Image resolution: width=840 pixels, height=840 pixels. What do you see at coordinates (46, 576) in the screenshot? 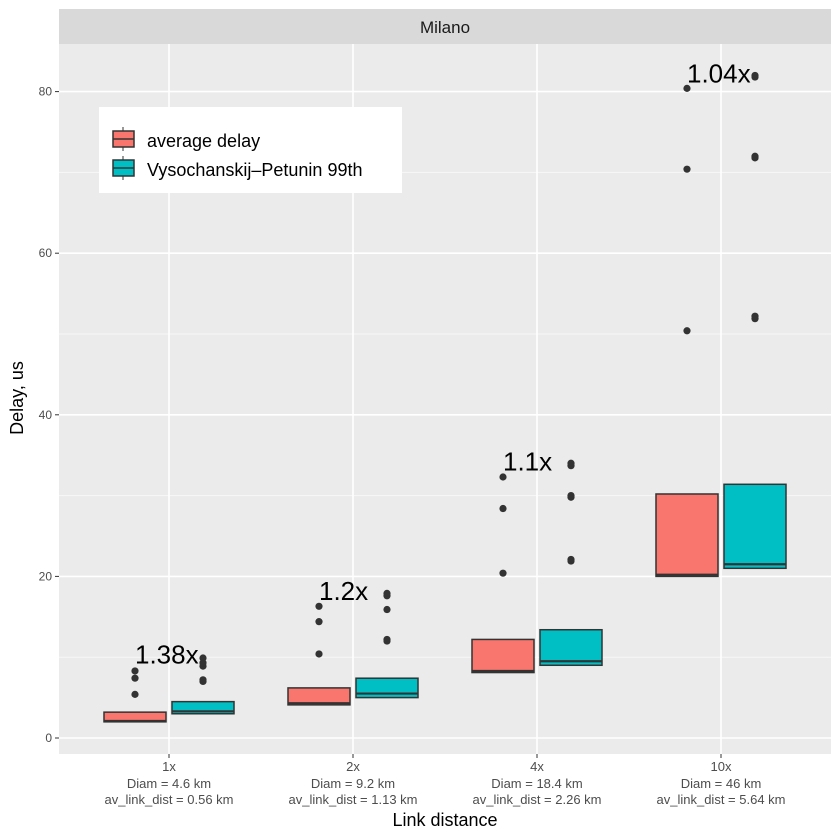
I see `y-tick-label: 20` at bounding box center [46, 576].